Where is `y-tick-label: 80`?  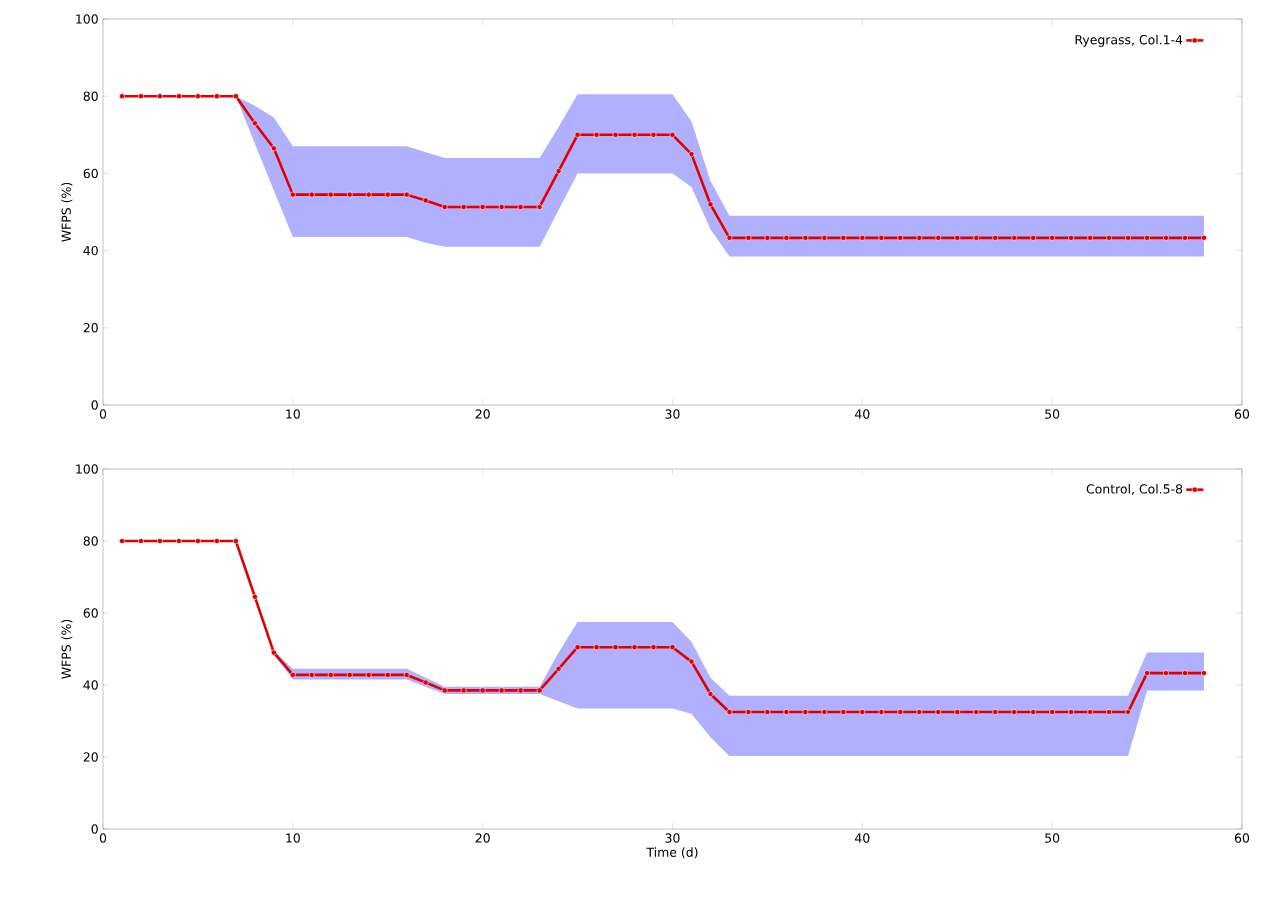
y-tick-label: 80 is located at coordinates (90, 96).